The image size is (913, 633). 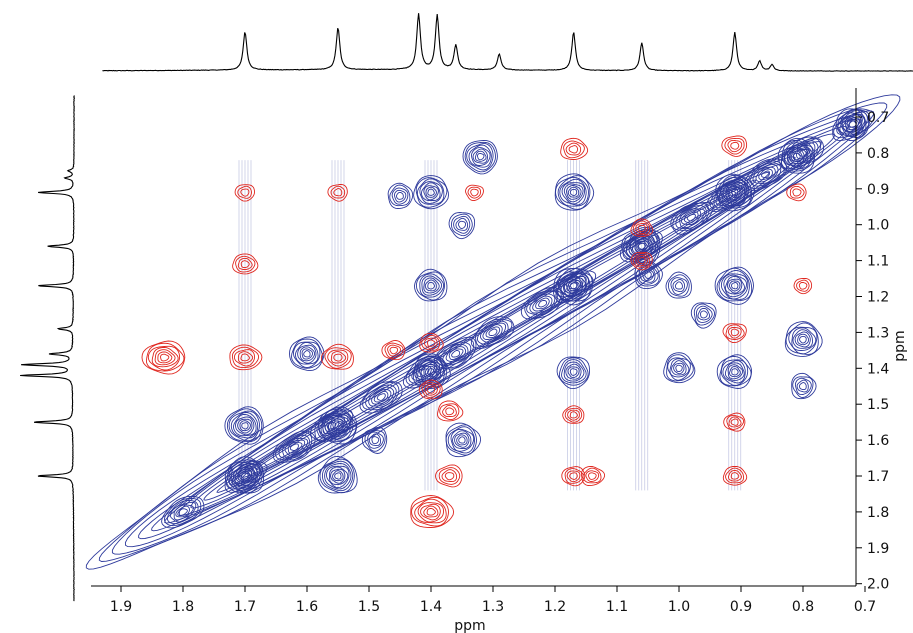 What do you see at coordinates (878, 298) in the screenshot?
I see `y-tick-label: 1.2` at bounding box center [878, 298].